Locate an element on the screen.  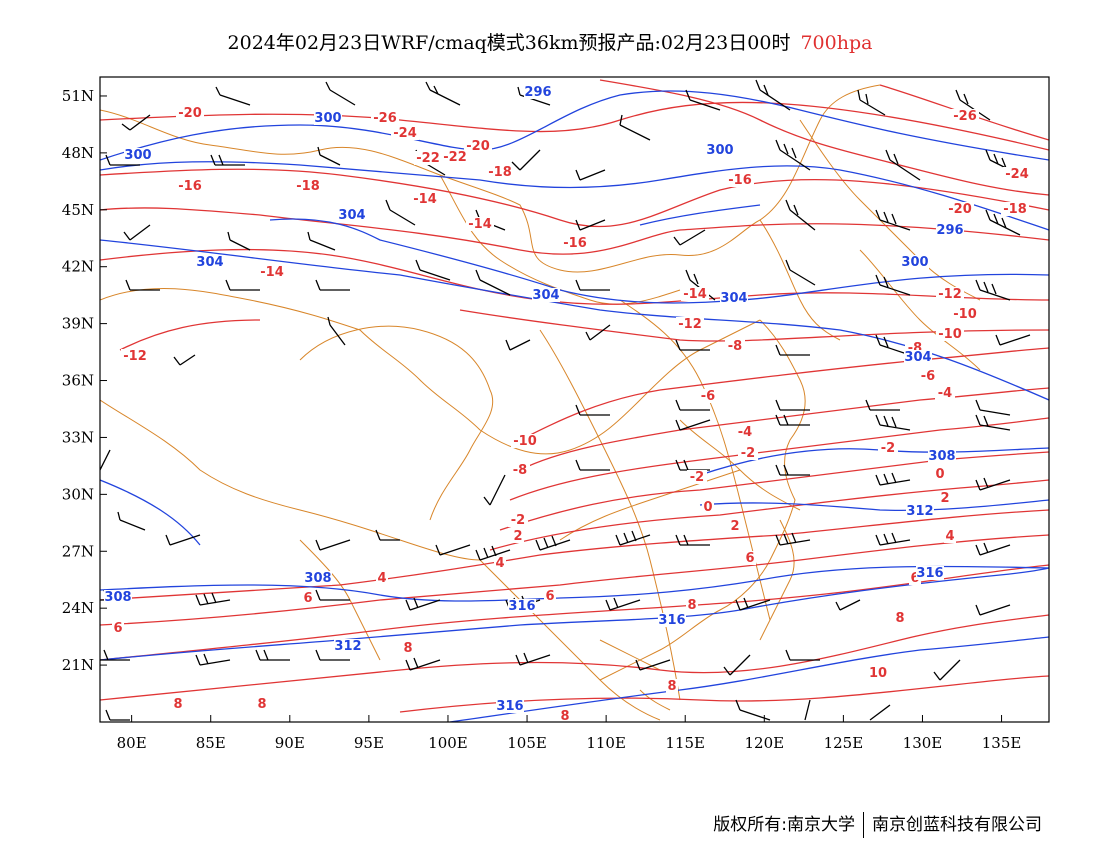
temperature-label: 10 is located at coordinates (878, 673).